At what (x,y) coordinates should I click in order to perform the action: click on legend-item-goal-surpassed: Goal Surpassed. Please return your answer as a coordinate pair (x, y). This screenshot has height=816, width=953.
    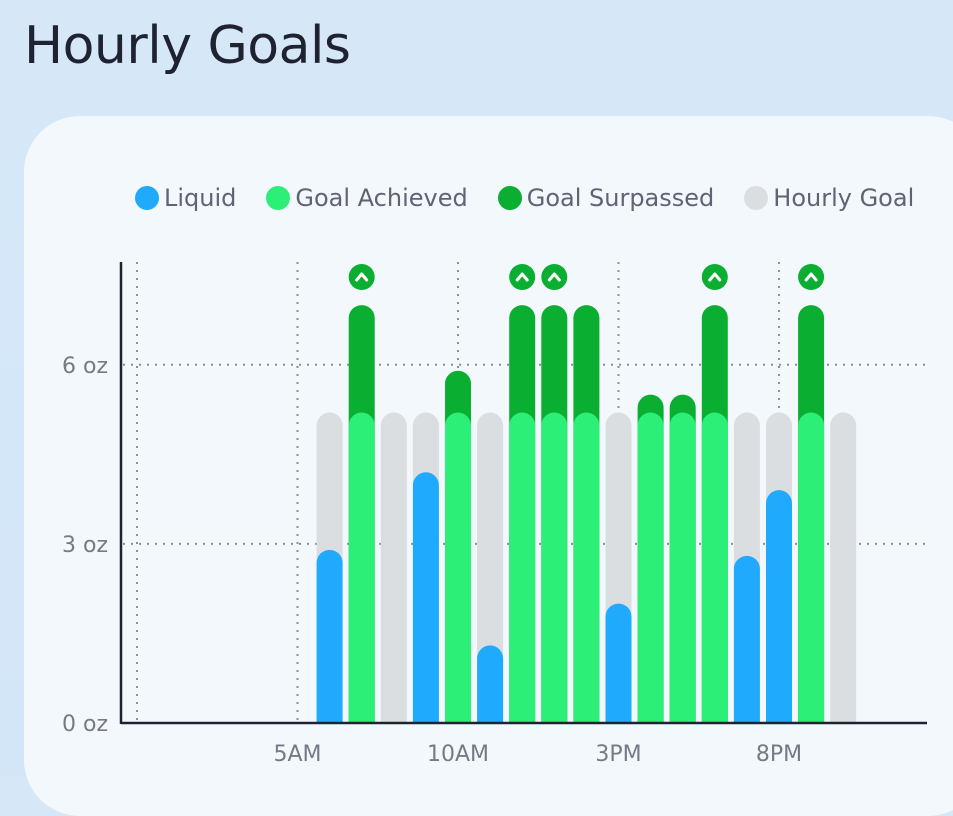
    Looking at the image, I should click on (606, 198).